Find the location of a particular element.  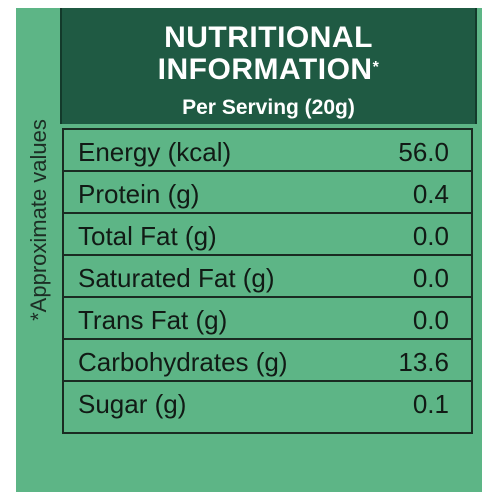

row-label: Sugar (g) is located at coordinates (132, 404).